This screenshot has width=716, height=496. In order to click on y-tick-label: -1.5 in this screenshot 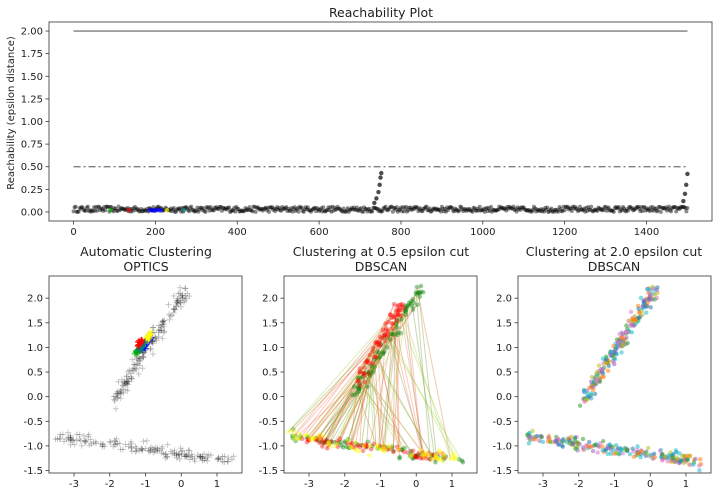, I will do `click(502, 471)`.